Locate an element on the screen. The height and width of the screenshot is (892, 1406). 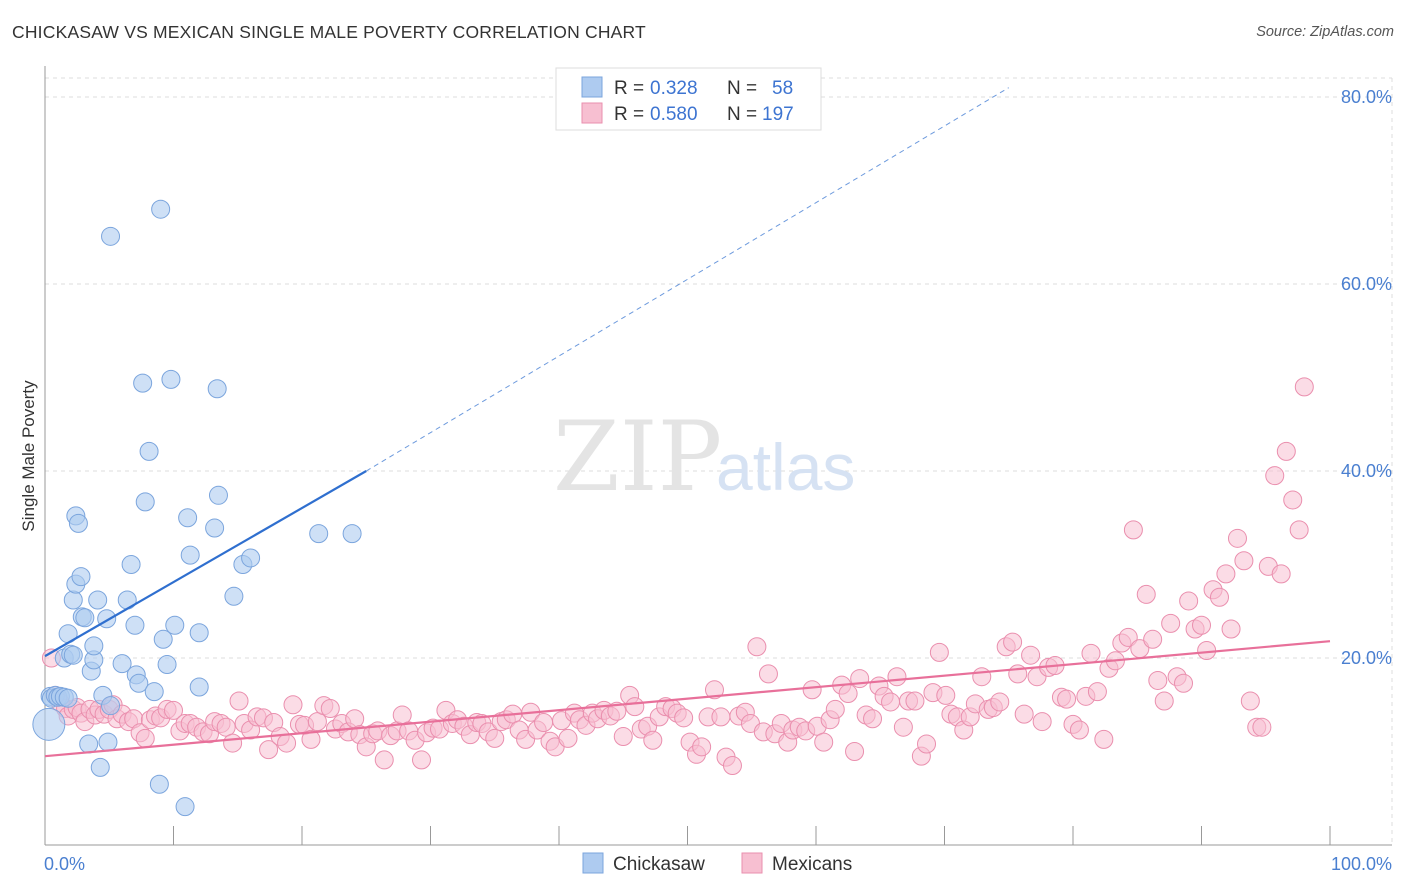
bottom-legend-swatch-chickasaw is located at coordinates (593, 863).